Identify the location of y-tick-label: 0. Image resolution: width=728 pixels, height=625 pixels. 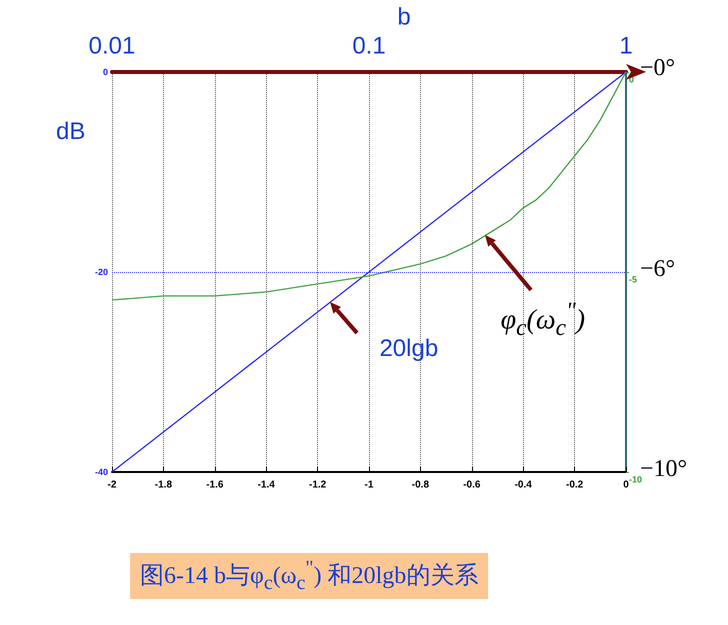
(105, 71).